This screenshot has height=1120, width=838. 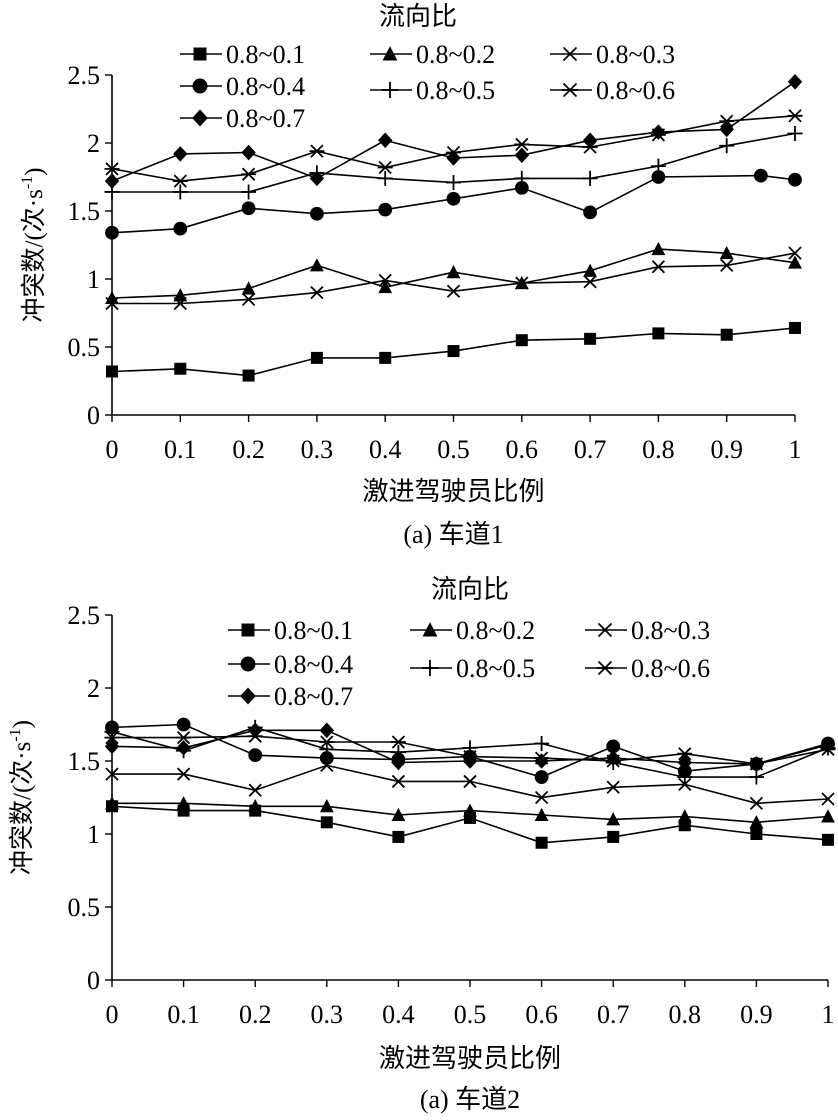 What do you see at coordinates (495, 668) in the screenshot?
I see `legend-label: 0.8~0.5` at bounding box center [495, 668].